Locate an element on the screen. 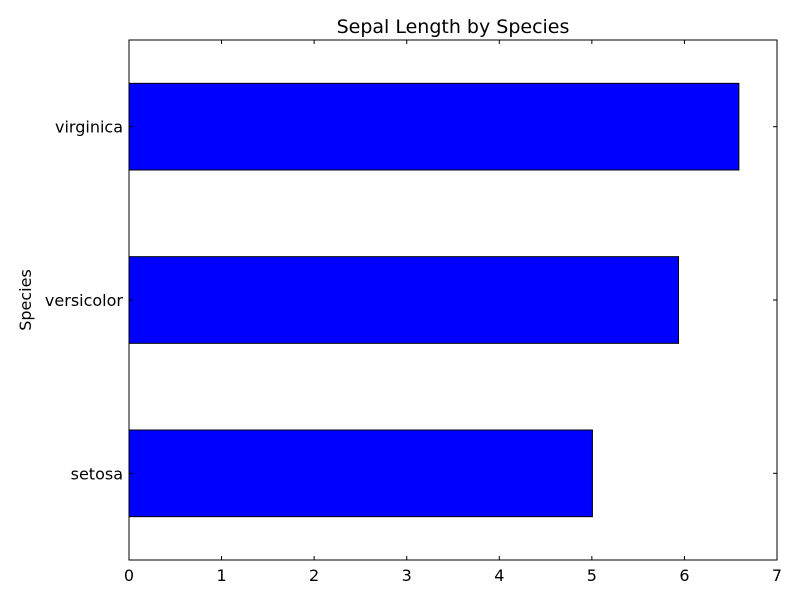  bar-versicolor is located at coordinates (404, 300).